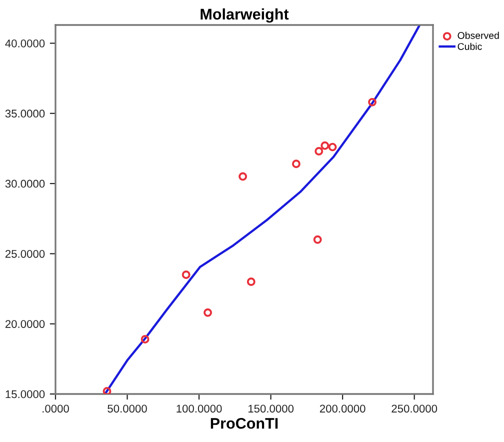 The image size is (504, 442). What do you see at coordinates (25, 114) in the screenshot?
I see `y-tick-label: 35.0000` at bounding box center [25, 114].